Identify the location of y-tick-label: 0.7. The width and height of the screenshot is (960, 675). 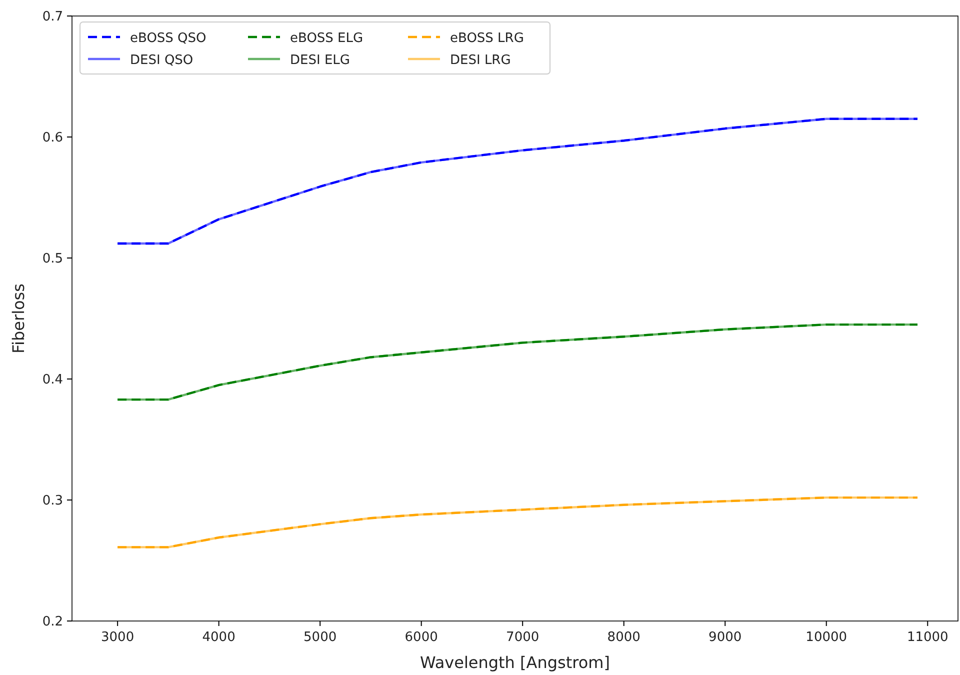
(52, 17).